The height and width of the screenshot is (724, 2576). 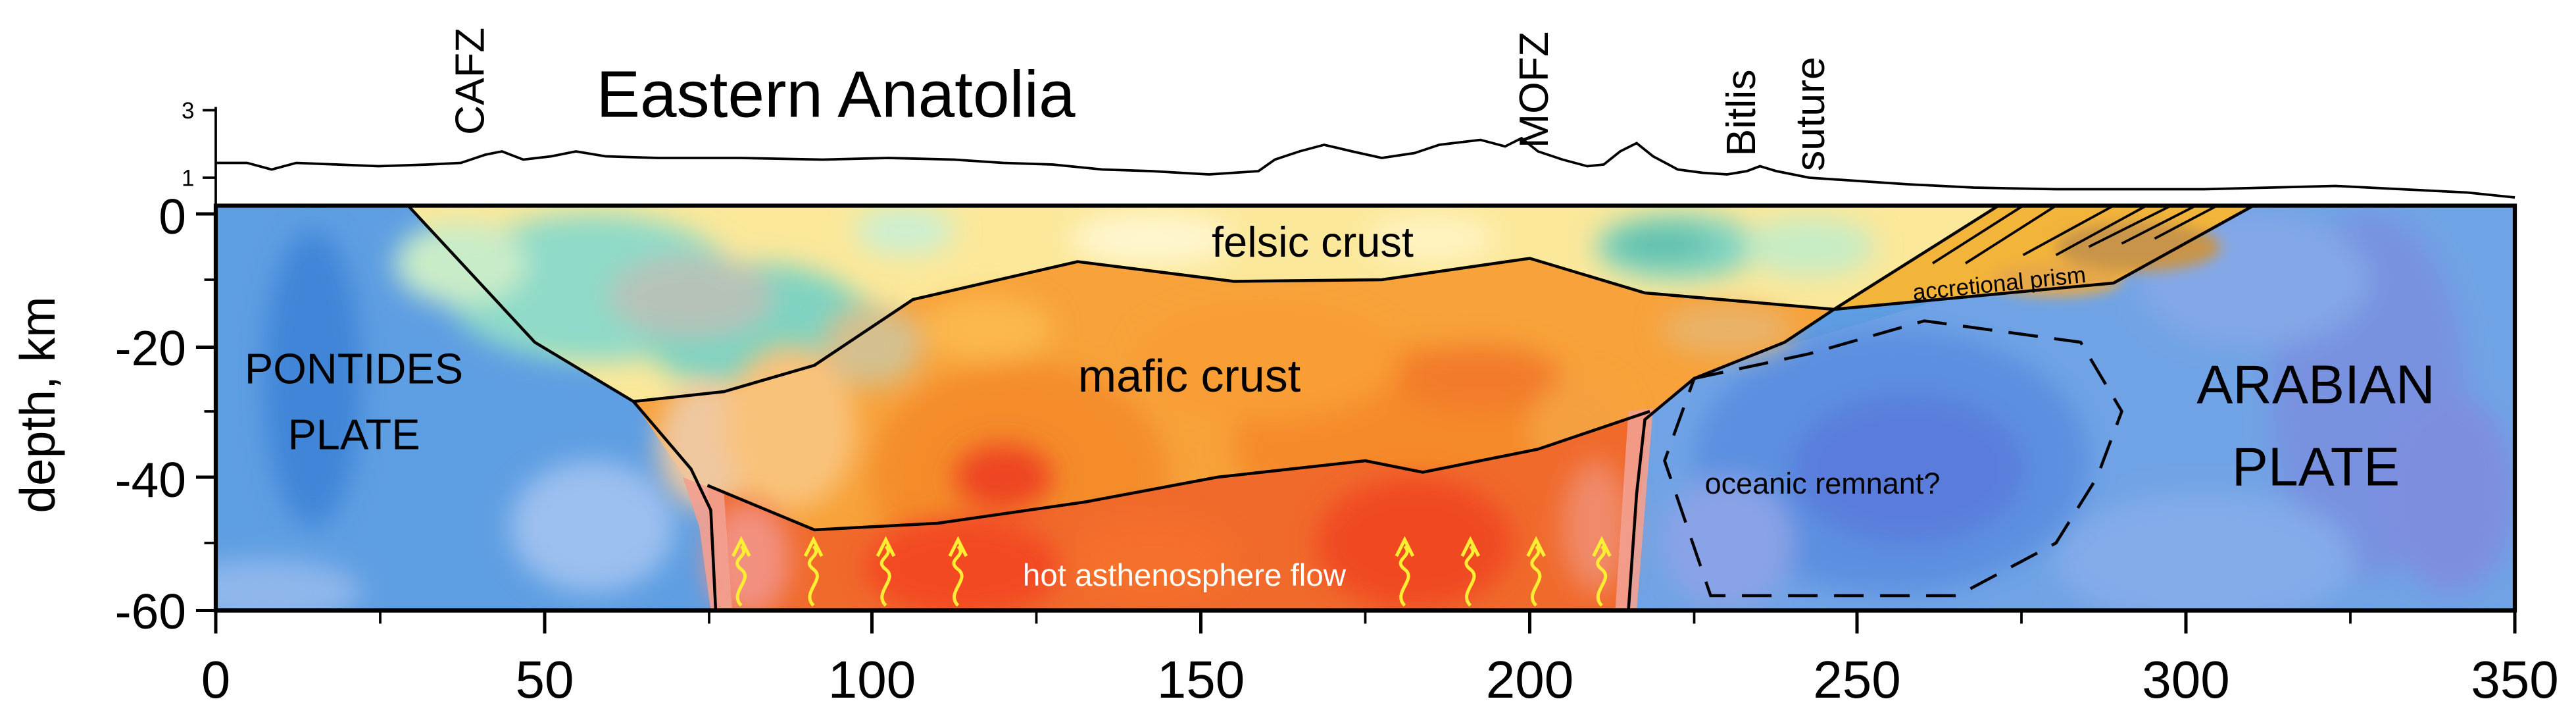 What do you see at coordinates (2185, 679) in the screenshot?
I see `x-tick-300: 300` at bounding box center [2185, 679].